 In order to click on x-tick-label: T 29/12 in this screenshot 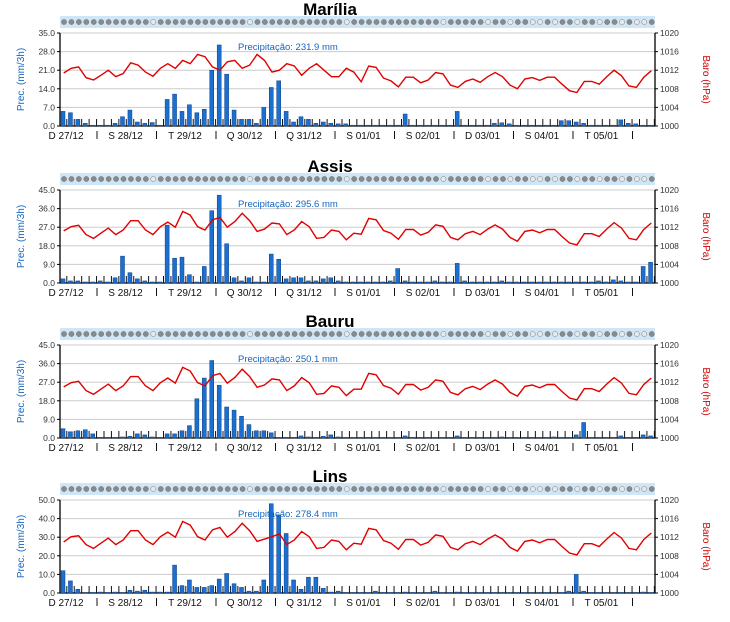, I will do `click(185, 448)`.